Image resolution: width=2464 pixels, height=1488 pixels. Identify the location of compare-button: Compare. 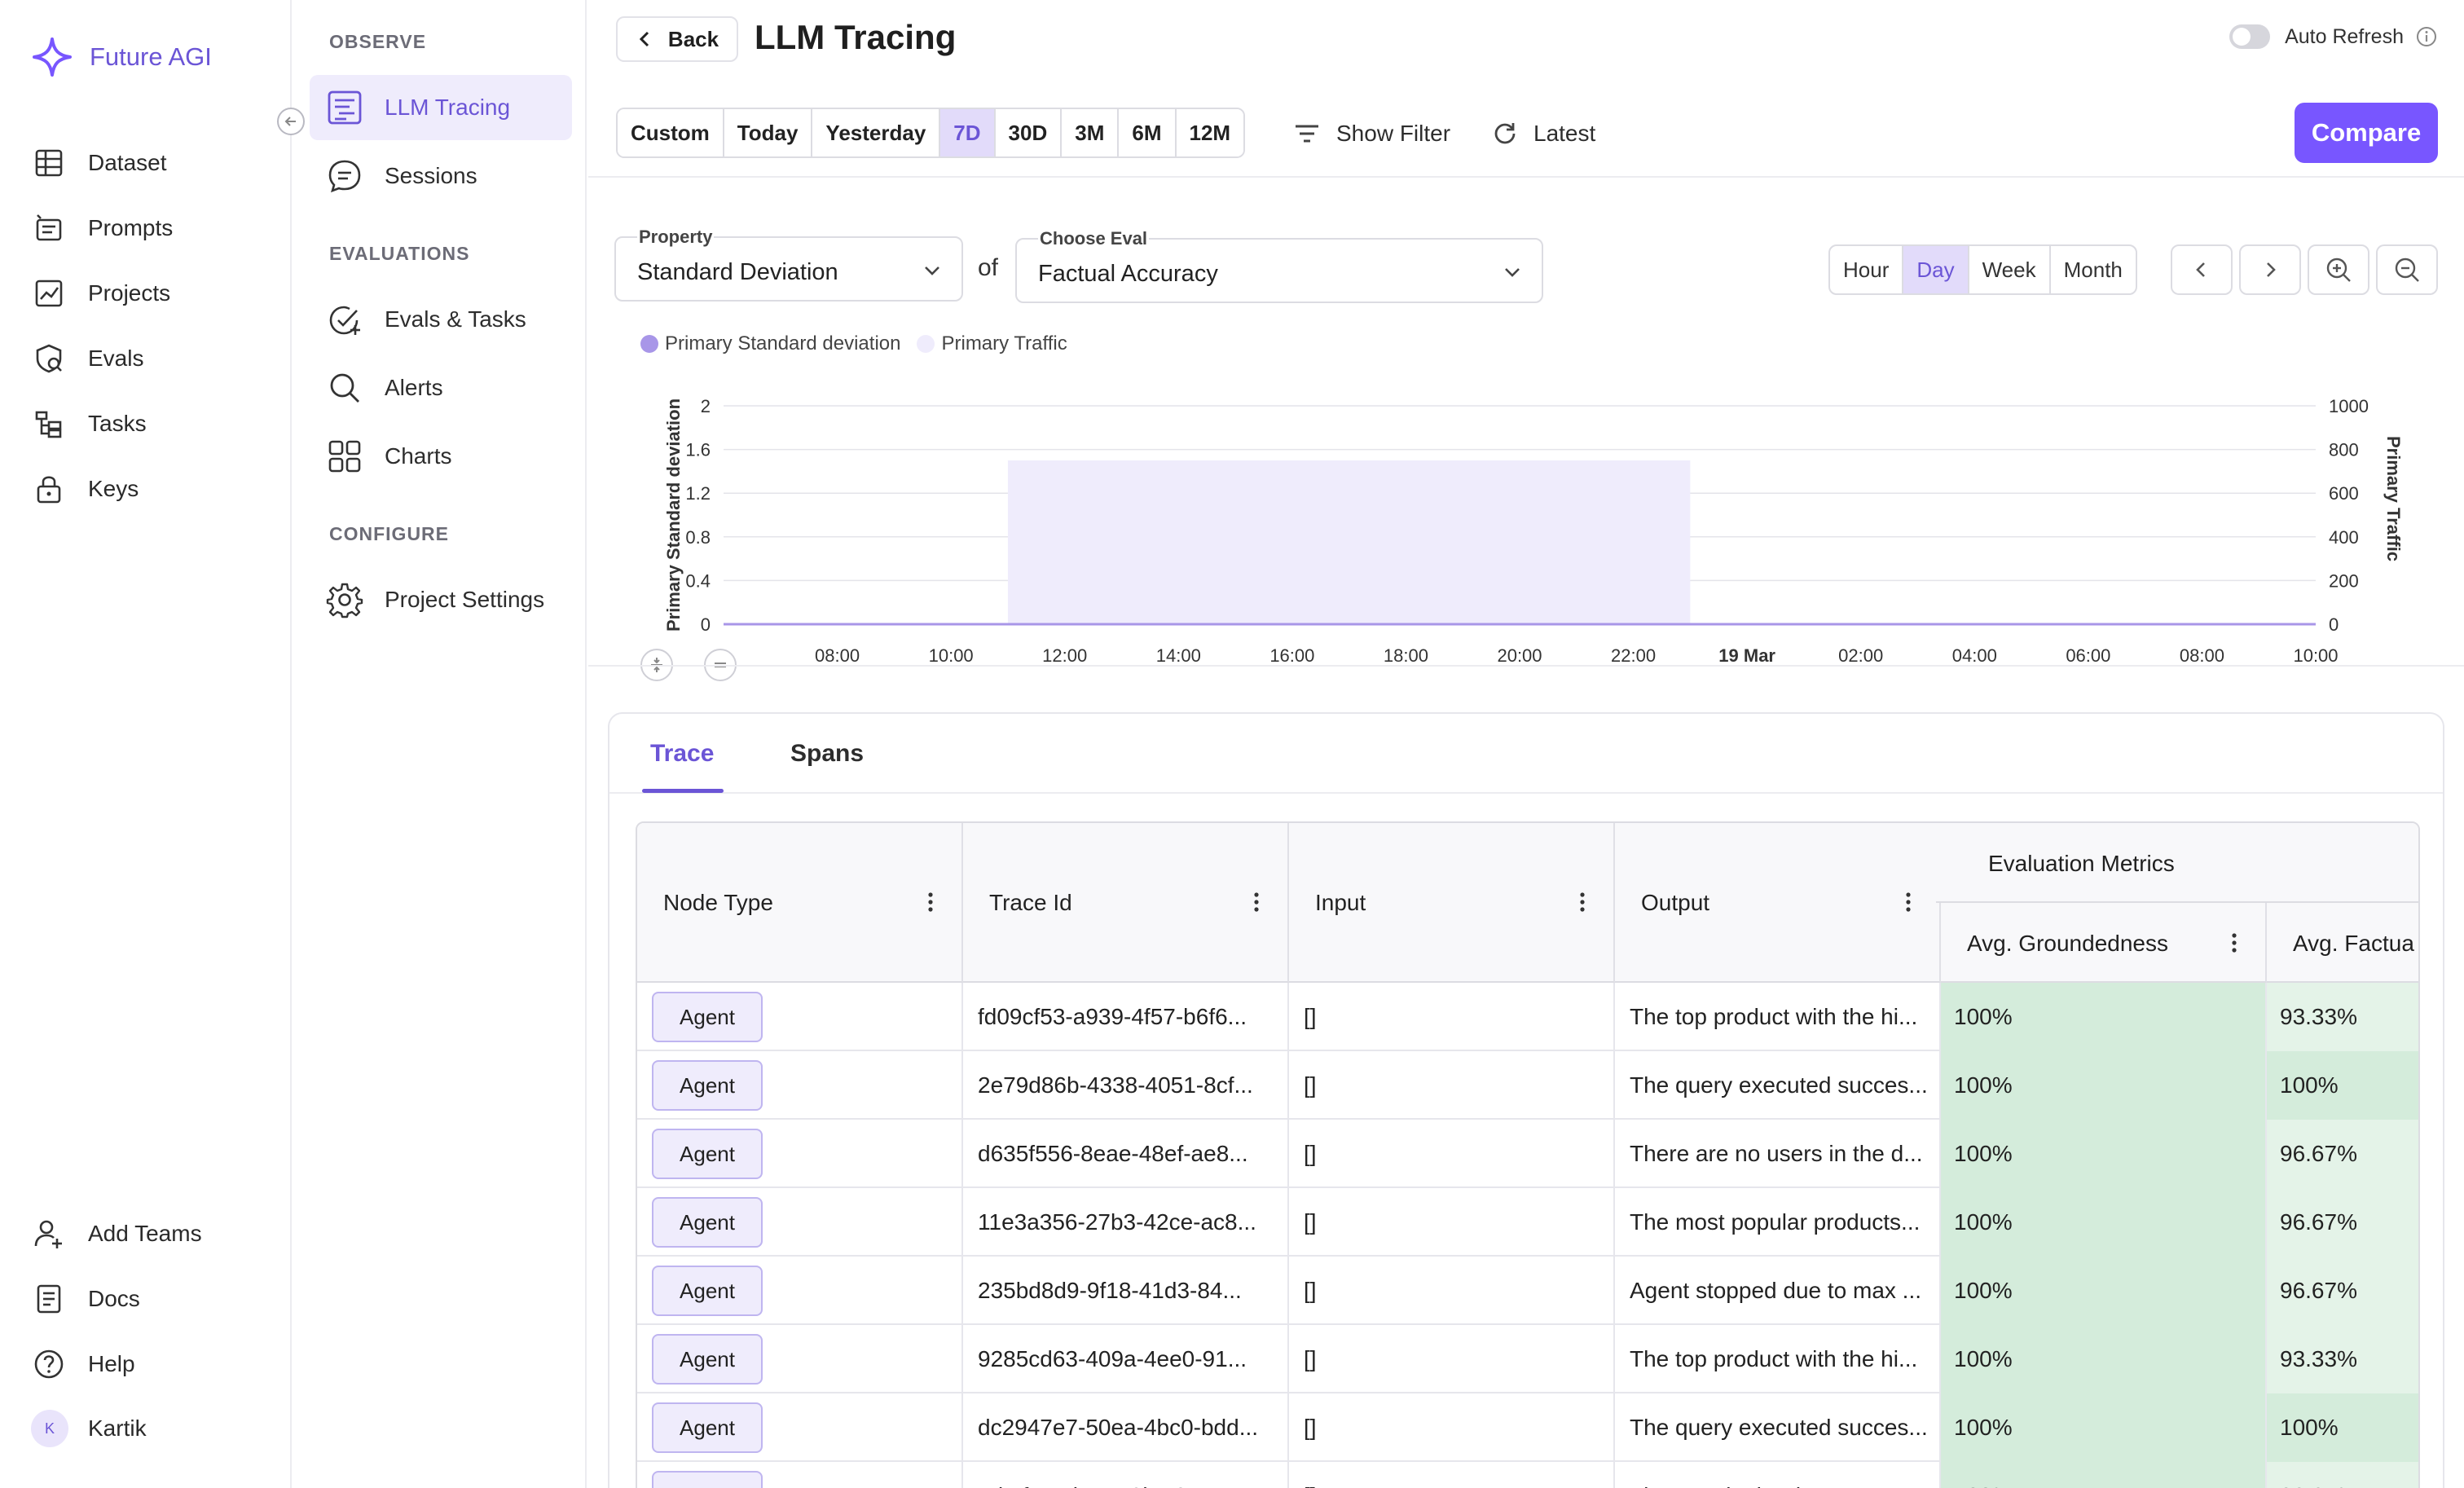
(2366, 133).